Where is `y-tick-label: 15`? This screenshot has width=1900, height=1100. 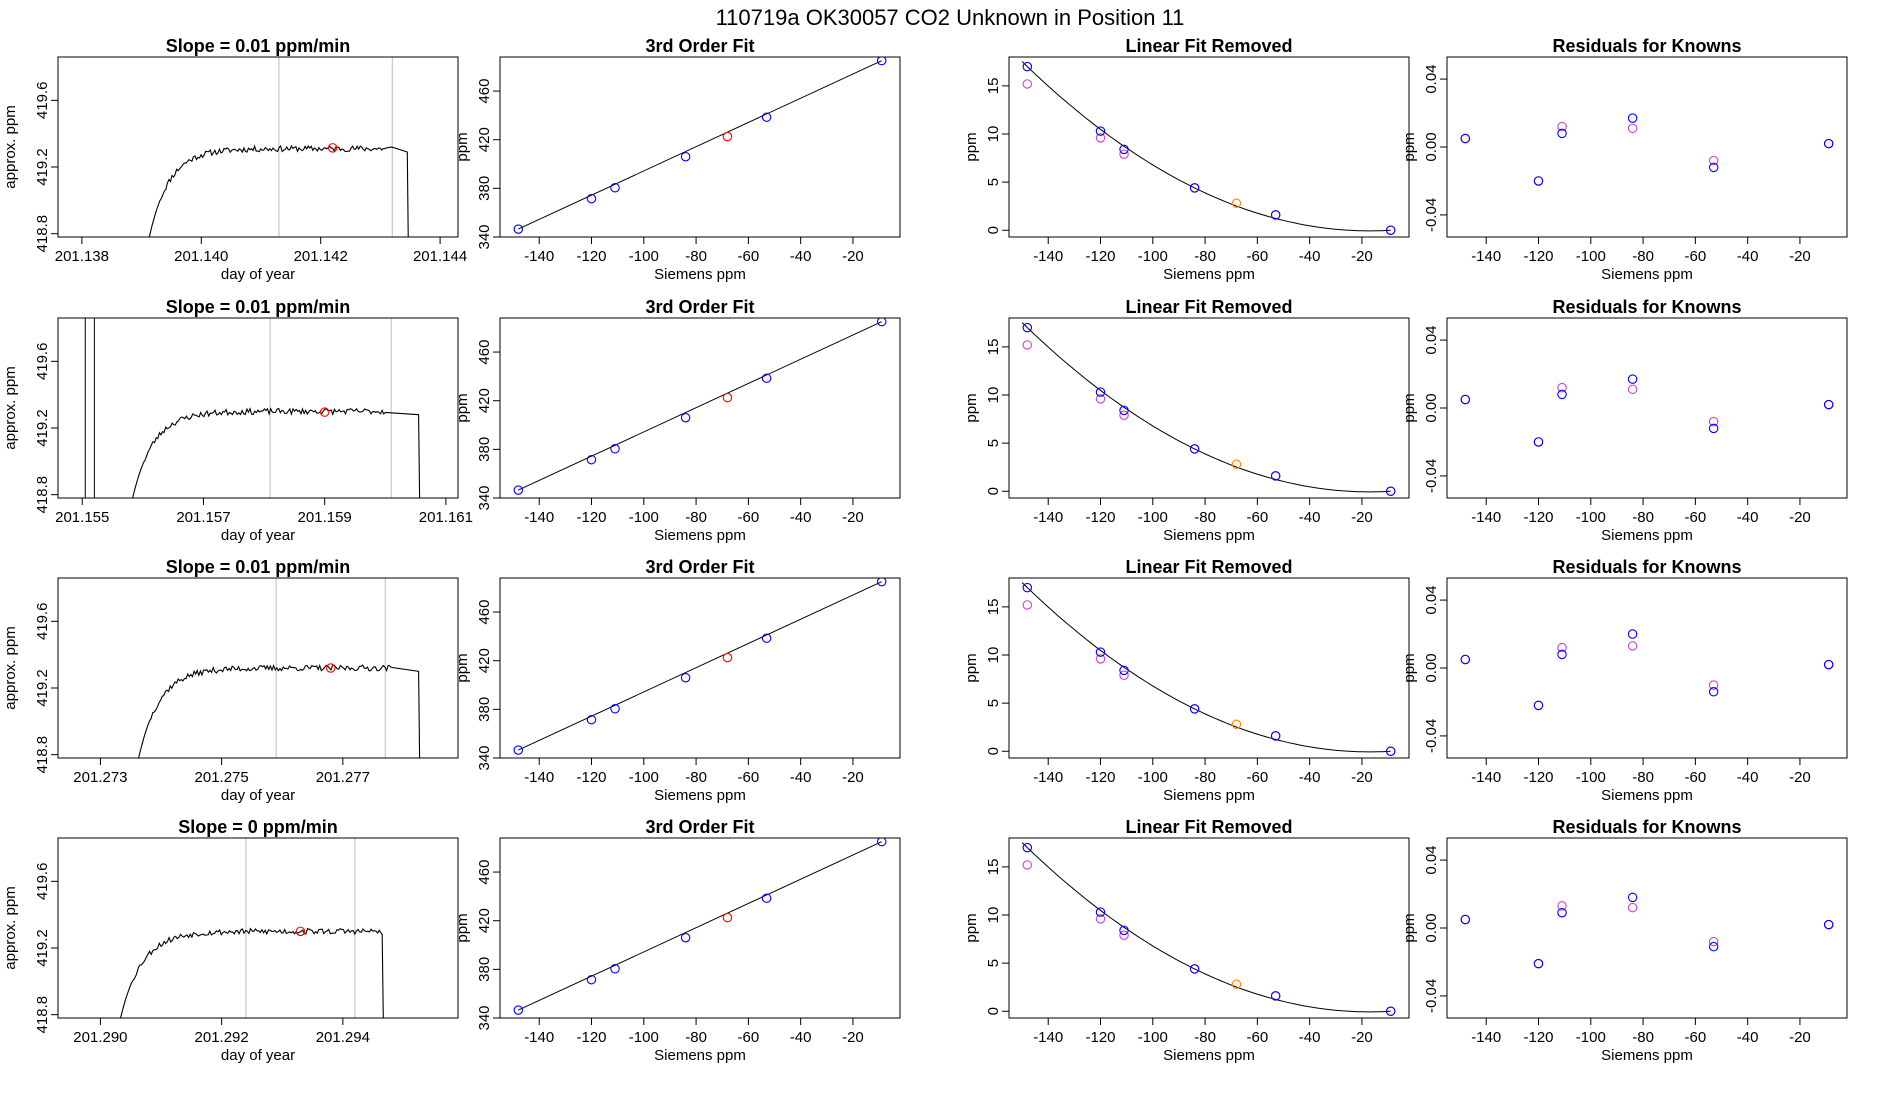
y-tick-label: 15 is located at coordinates (993, 347).